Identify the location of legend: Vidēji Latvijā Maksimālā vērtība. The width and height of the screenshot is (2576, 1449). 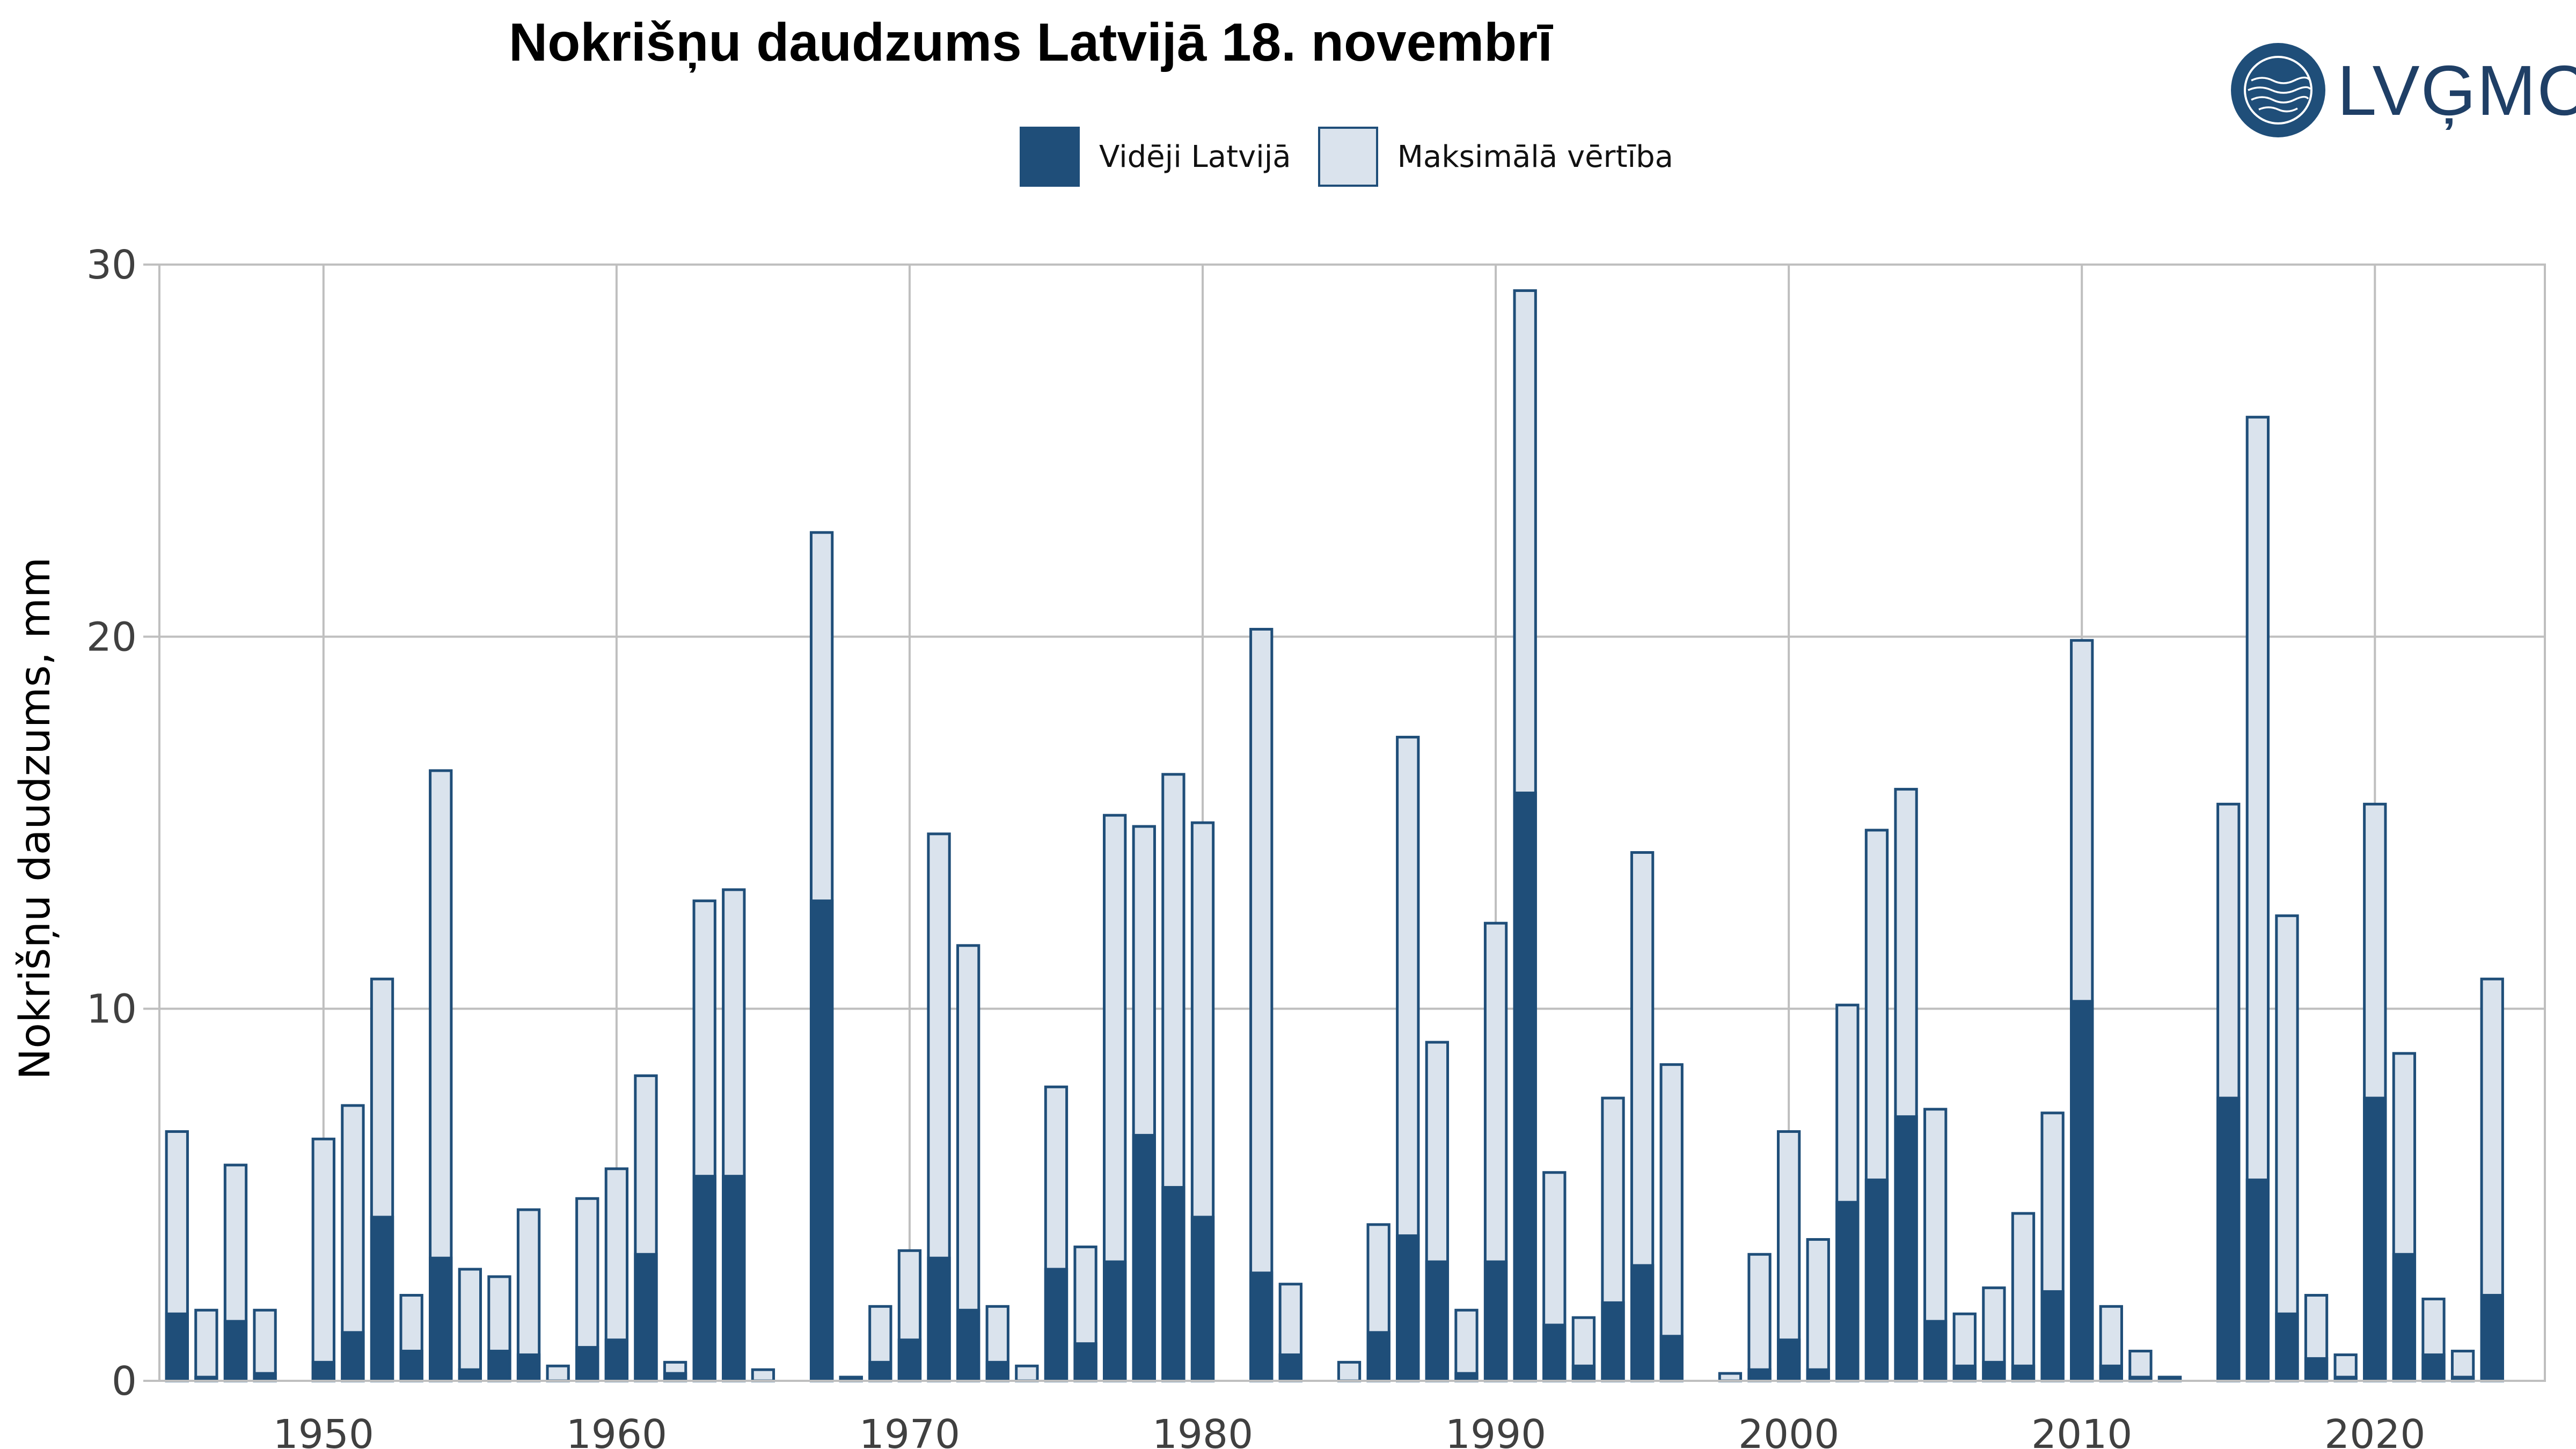
(1360, 157).